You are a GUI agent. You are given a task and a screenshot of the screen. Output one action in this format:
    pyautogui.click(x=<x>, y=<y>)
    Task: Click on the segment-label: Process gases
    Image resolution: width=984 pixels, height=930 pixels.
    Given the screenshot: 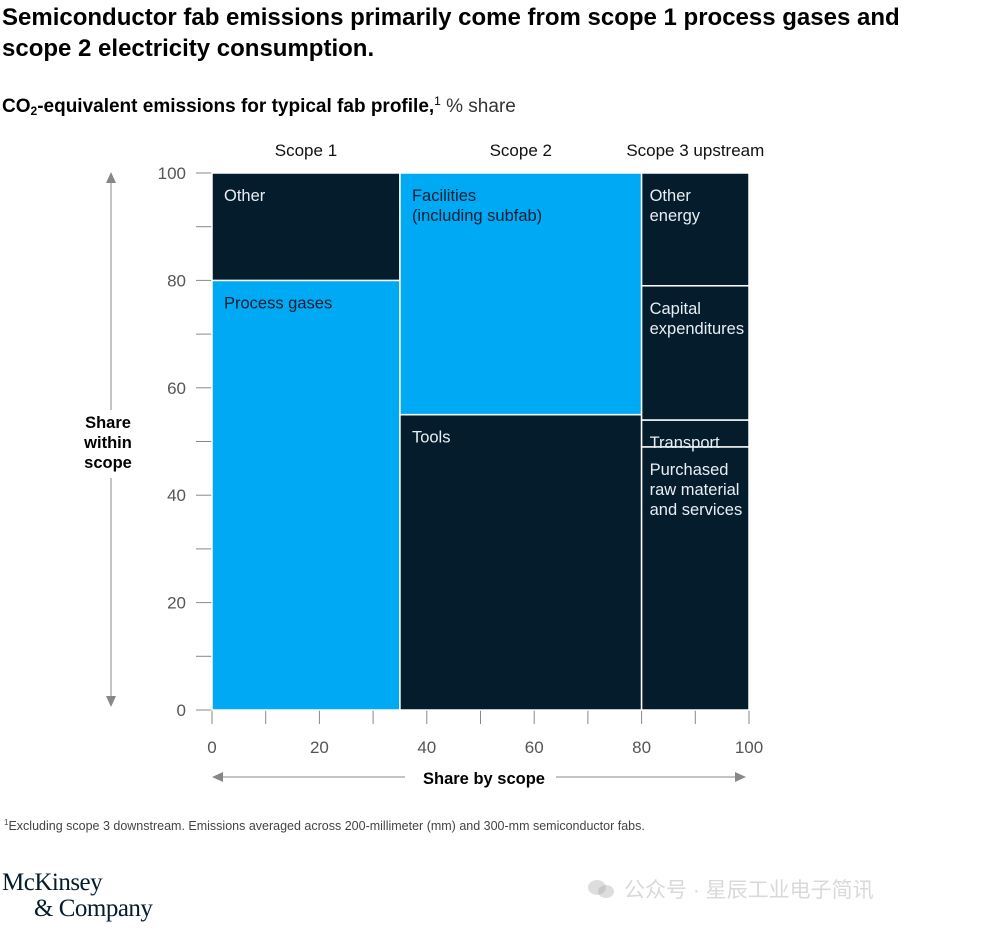 What is the action you would take?
    pyautogui.click(x=278, y=303)
    